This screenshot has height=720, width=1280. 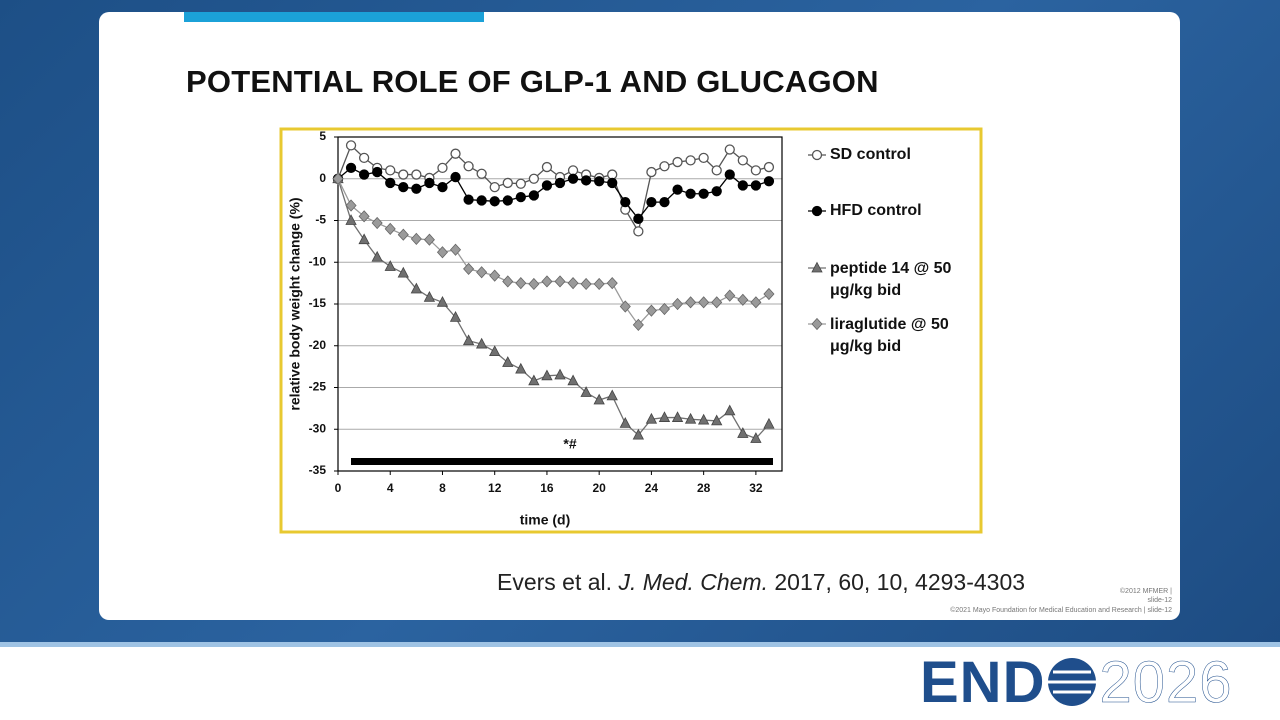 I want to click on legend-entry: peptide 14 @ 50 μg/kg bid, so click(x=891, y=279).